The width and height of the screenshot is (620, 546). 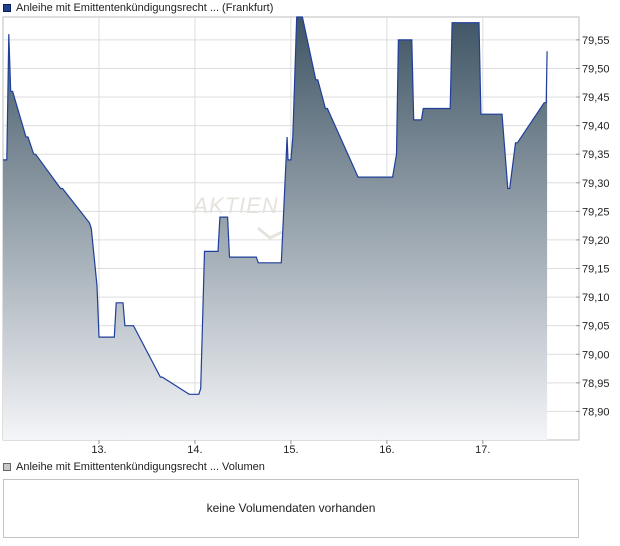 What do you see at coordinates (386, 450) in the screenshot?
I see `x-tick-label: 16.` at bounding box center [386, 450].